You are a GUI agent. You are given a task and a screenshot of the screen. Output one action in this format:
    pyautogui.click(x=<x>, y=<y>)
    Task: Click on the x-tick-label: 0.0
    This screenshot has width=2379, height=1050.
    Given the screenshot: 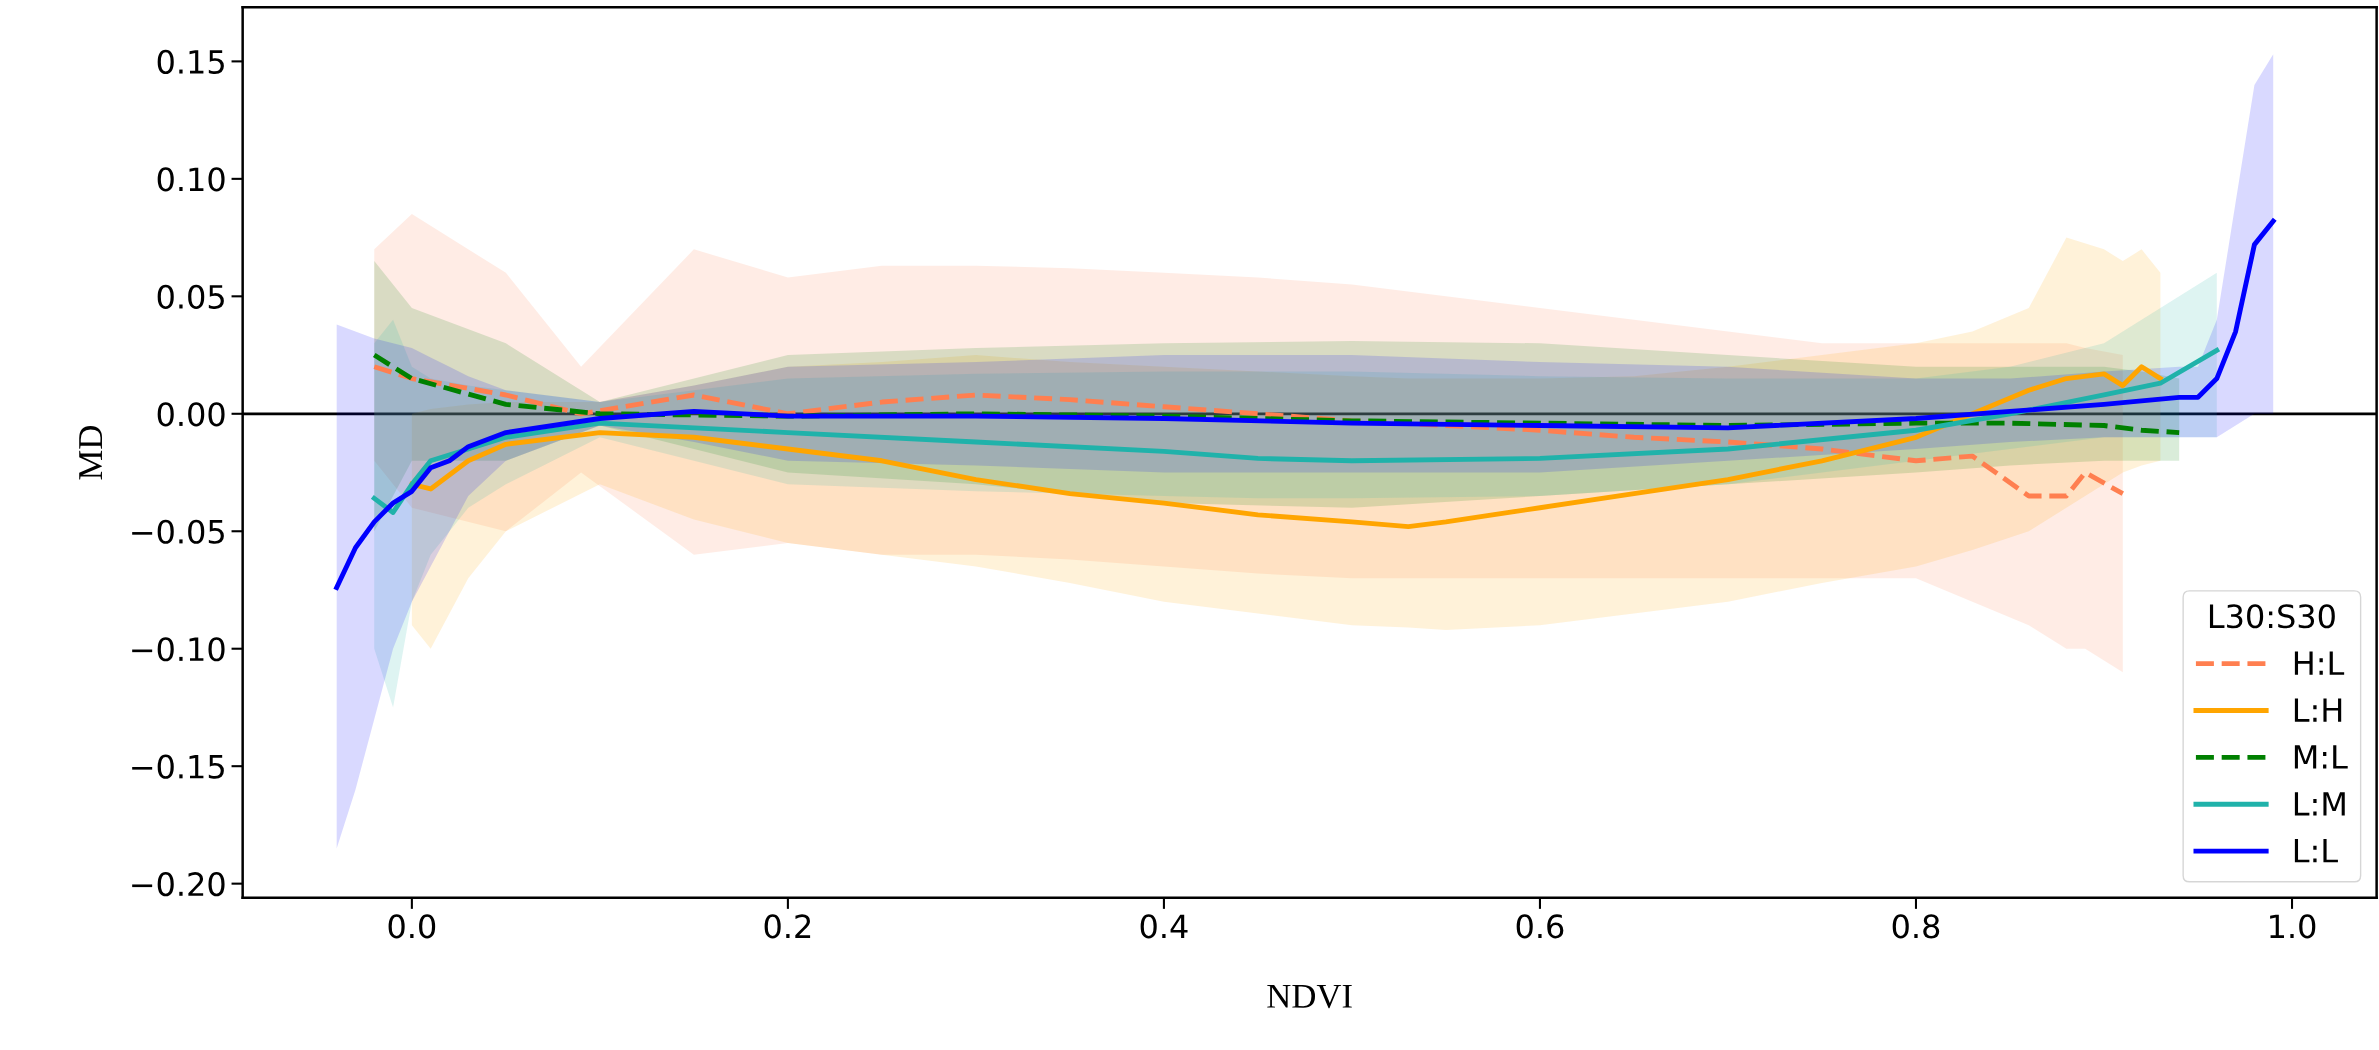 What is the action you would take?
    pyautogui.click(x=412, y=926)
    